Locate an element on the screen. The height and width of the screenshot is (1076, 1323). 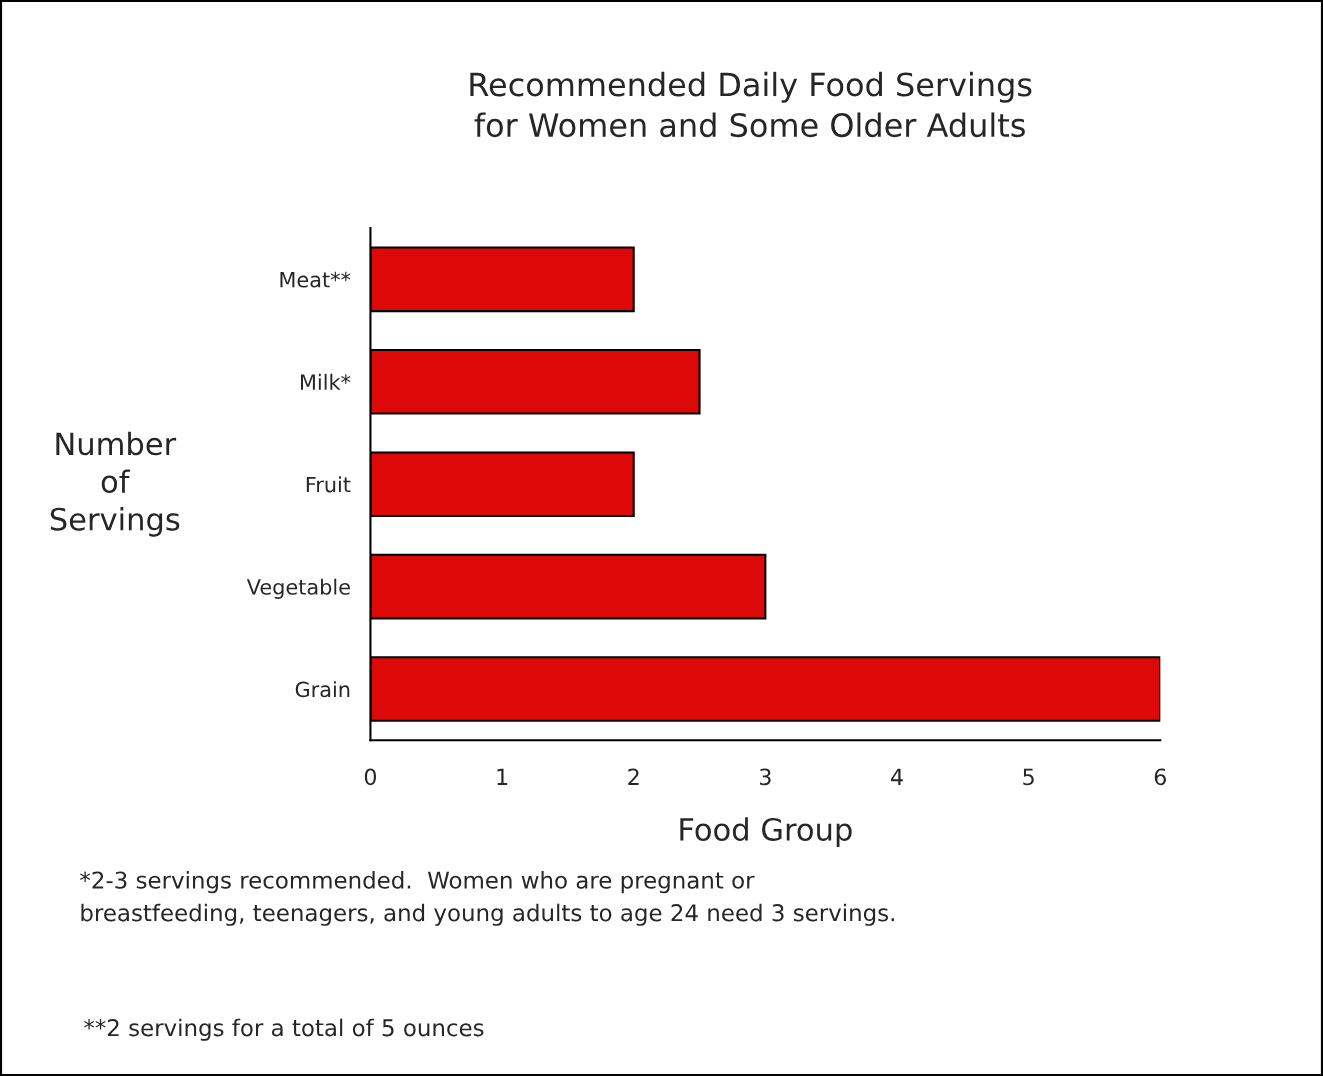
x-tick-label: 5 is located at coordinates (1028, 777).